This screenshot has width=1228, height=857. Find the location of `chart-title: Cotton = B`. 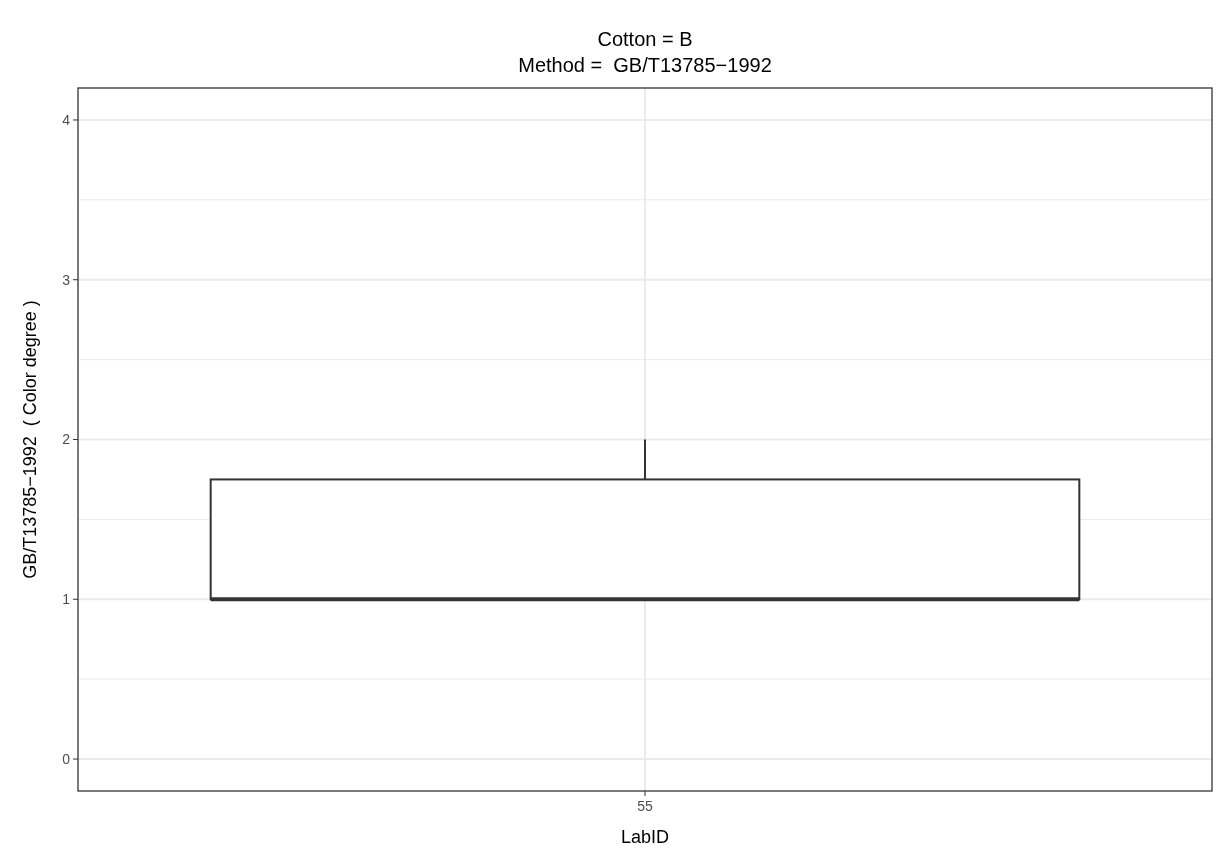

chart-title: Cotton = B is located at coordinates (645, 39).